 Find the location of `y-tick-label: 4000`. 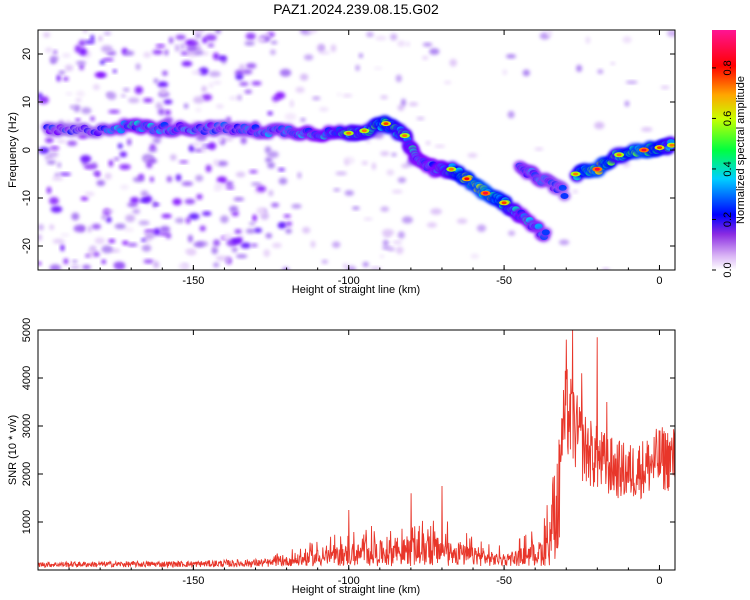

y-tick-label: 4000 is located at coordinates (27, 378).